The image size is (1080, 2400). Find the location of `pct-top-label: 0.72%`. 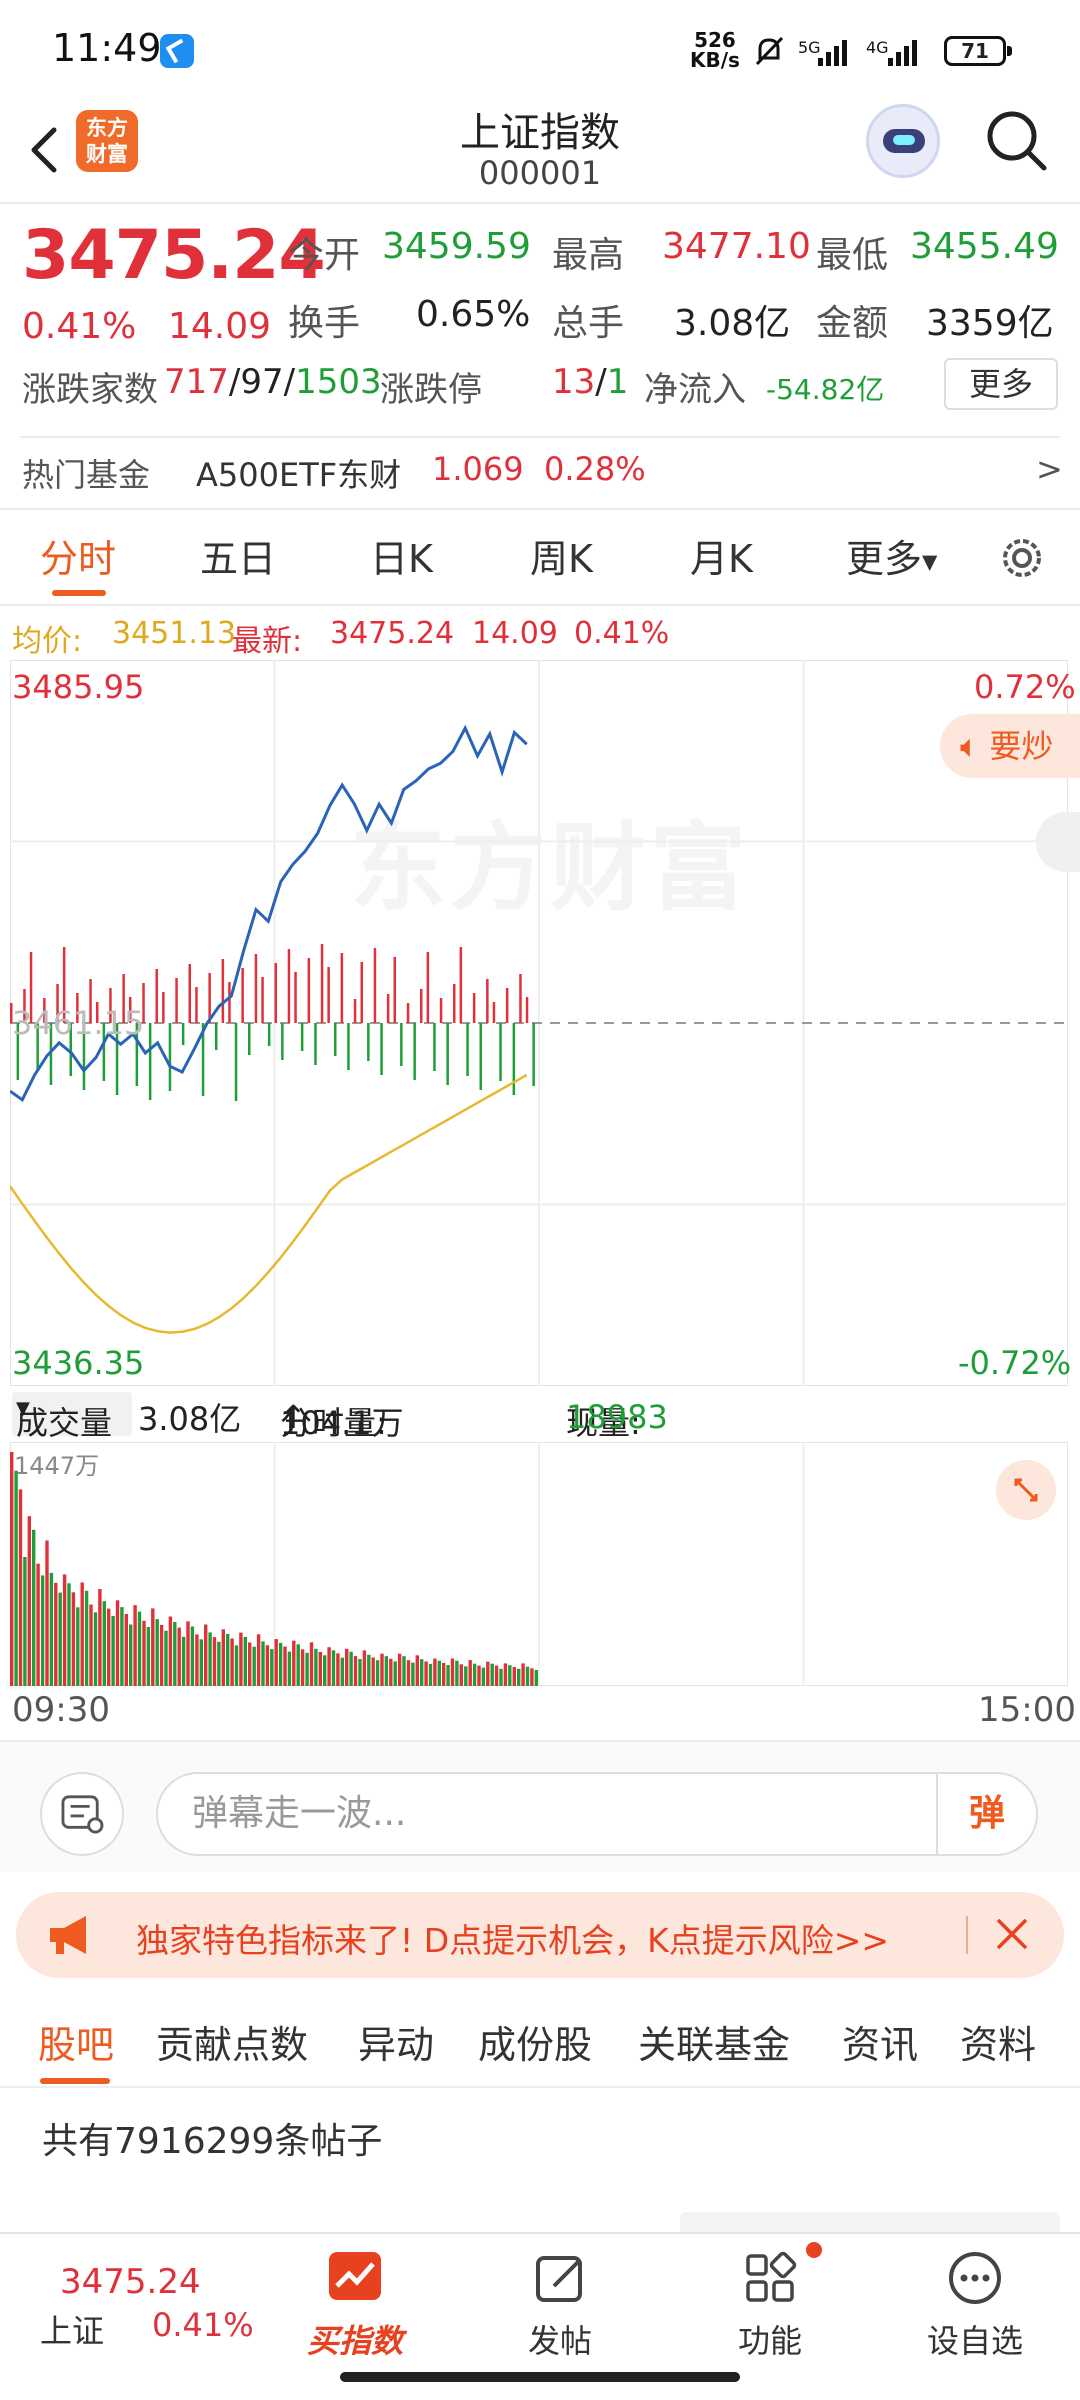

pct-top-label: 0.72% is located at coordinates (1025, 687).